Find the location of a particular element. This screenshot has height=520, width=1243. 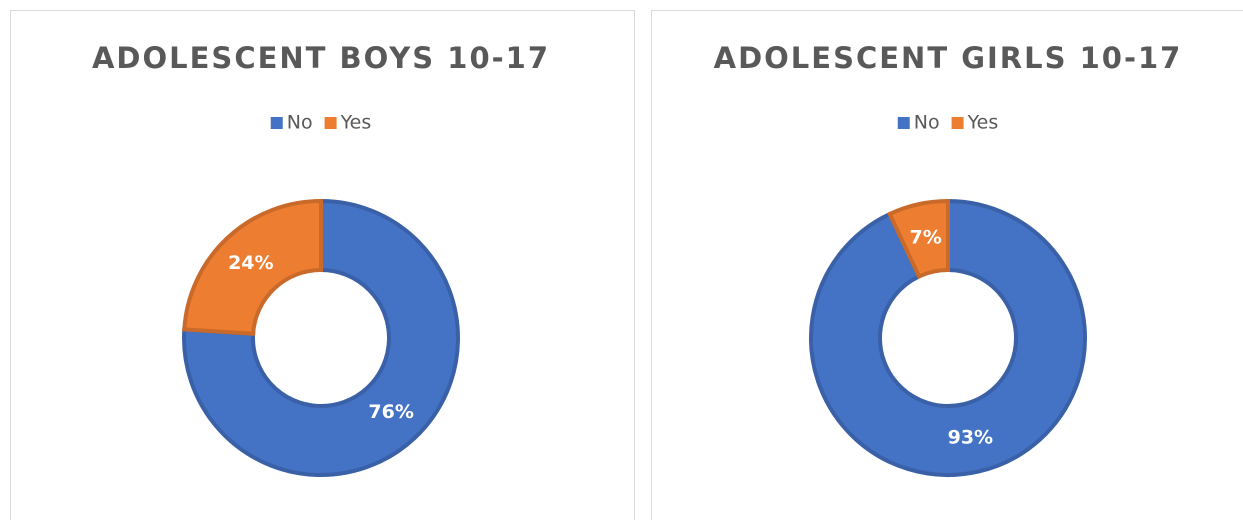

data-label: 76% is located at coordinates (390, 412).